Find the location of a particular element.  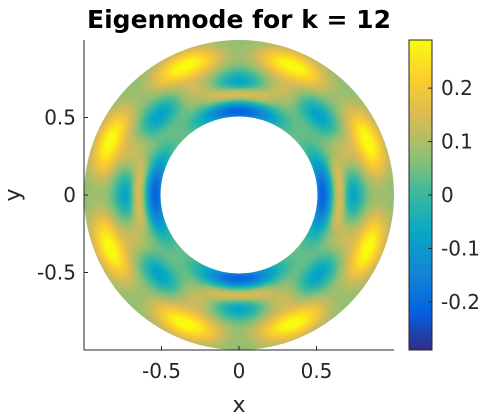

x-tick-label: -0.5 is located at coordinates (161, 371).